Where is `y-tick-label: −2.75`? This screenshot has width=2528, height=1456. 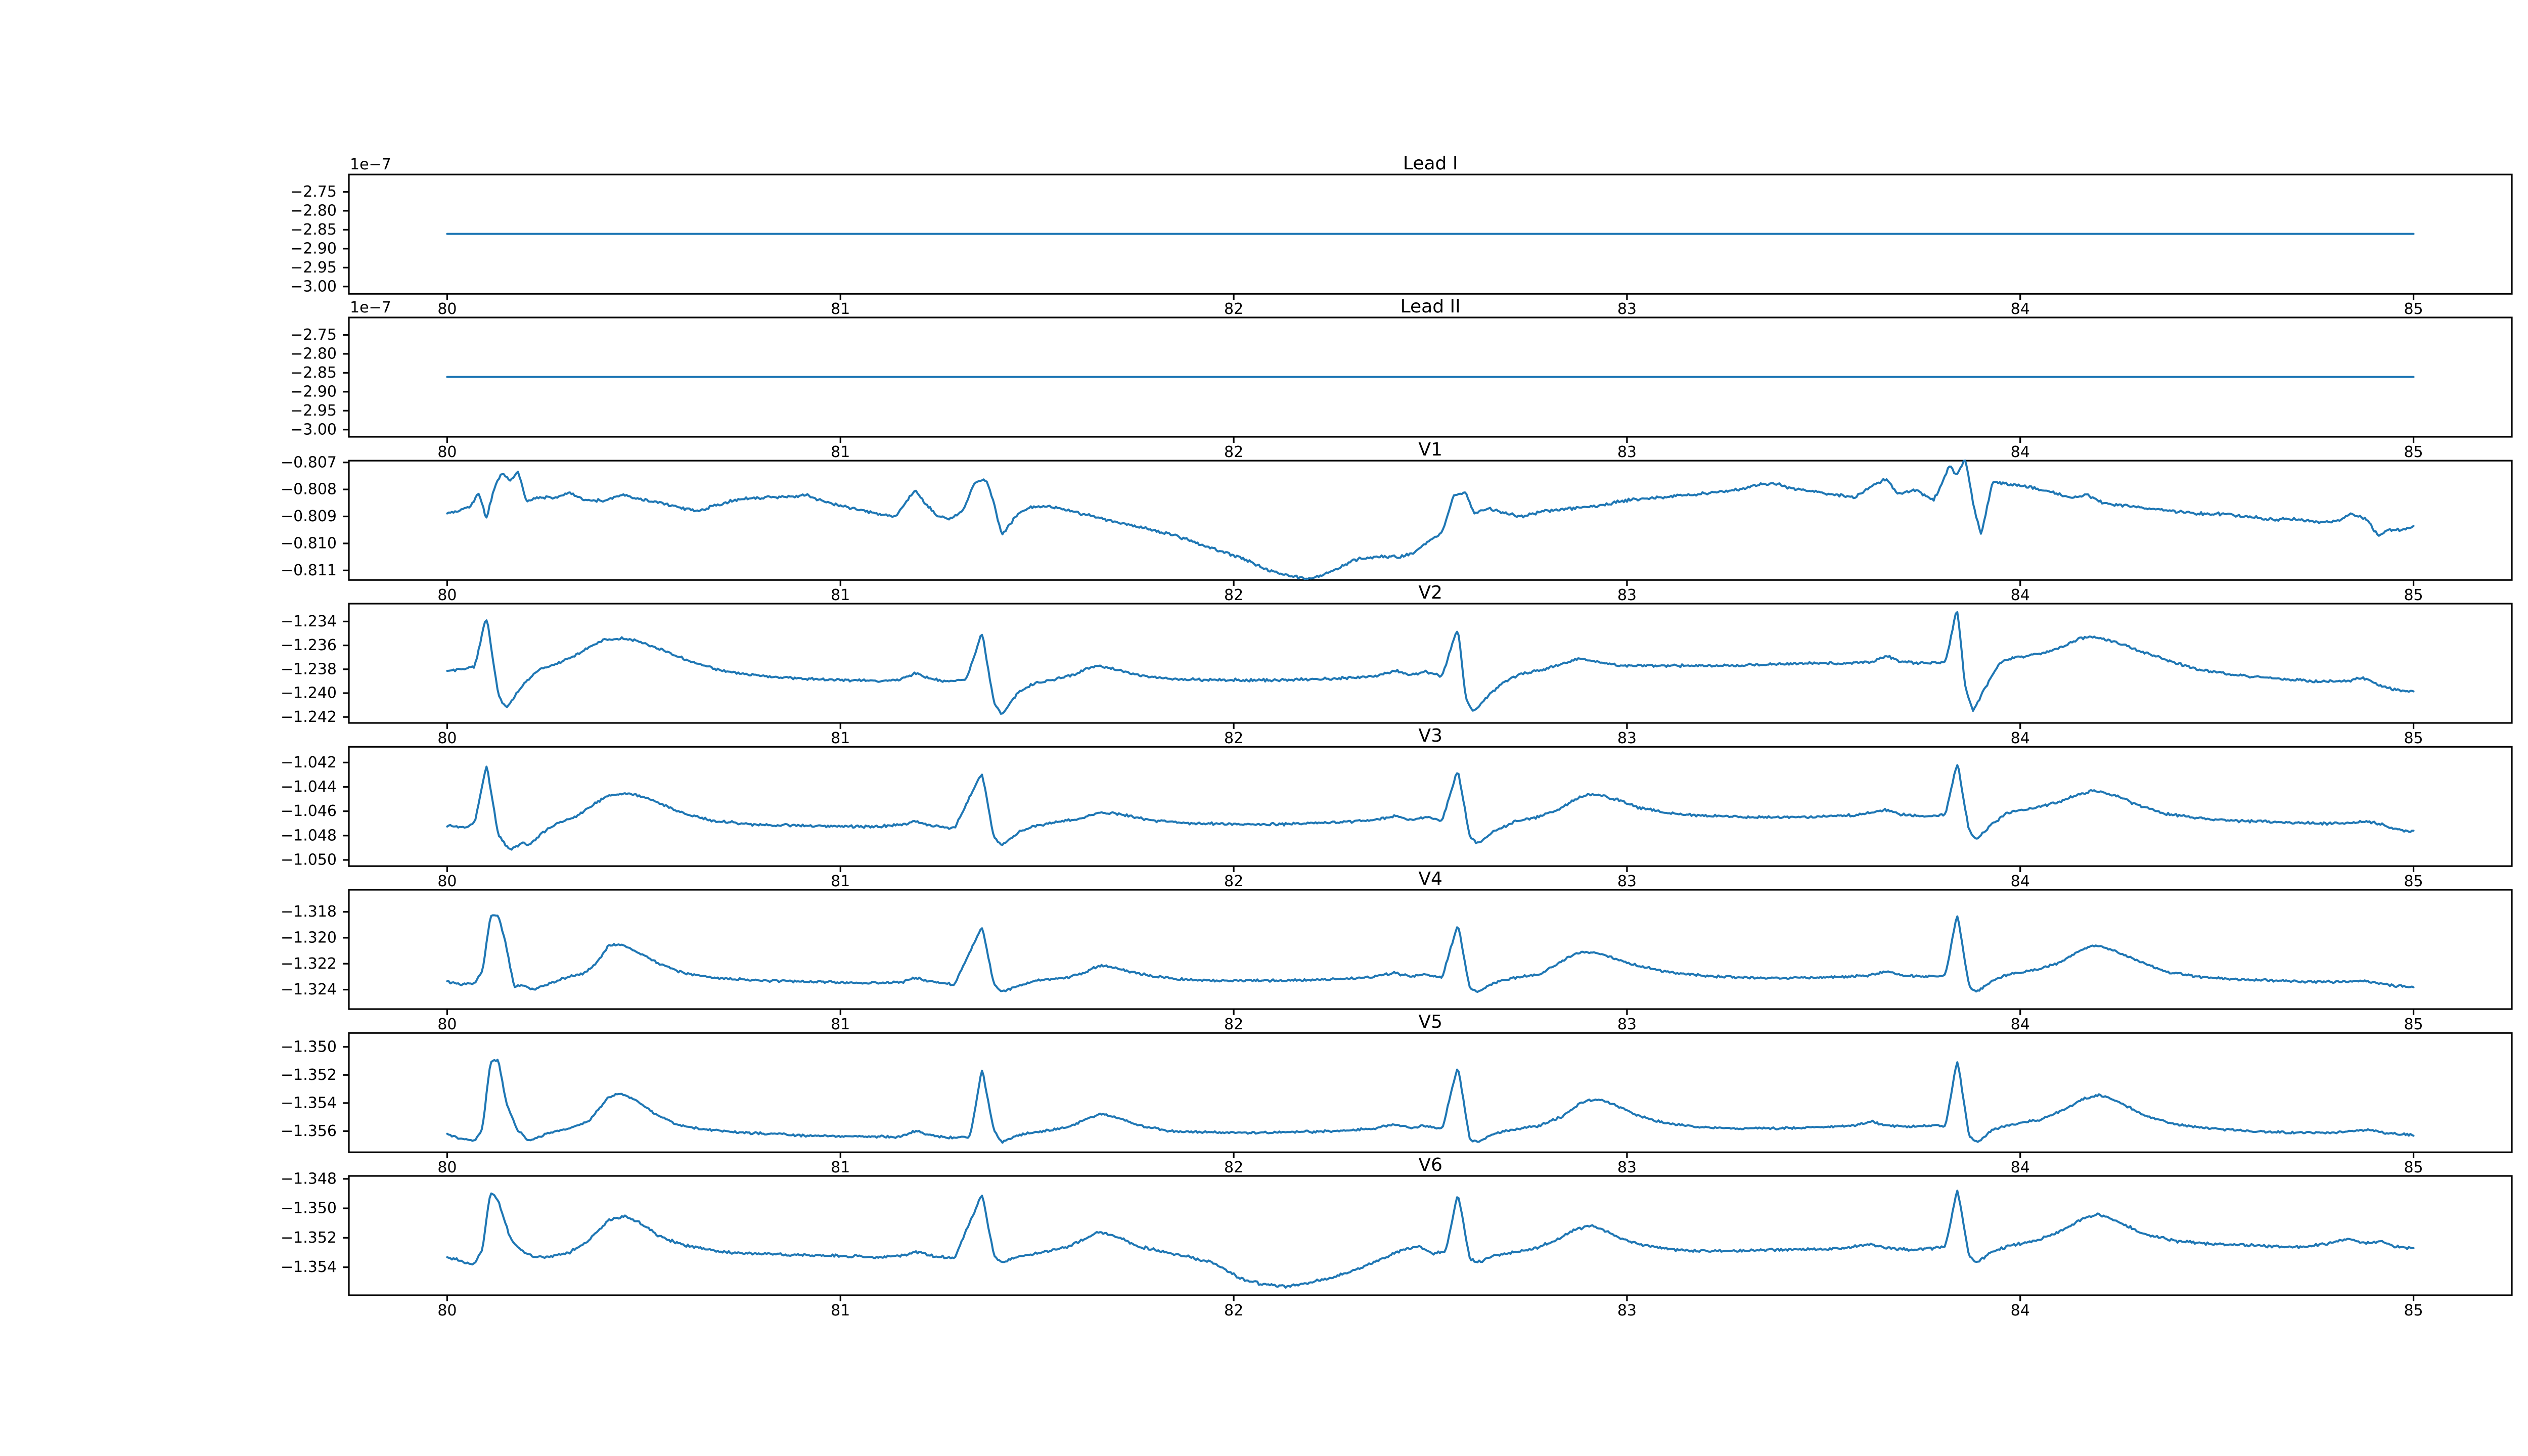
y-tick-label: −2.75 is located at coordinates (314, 335).